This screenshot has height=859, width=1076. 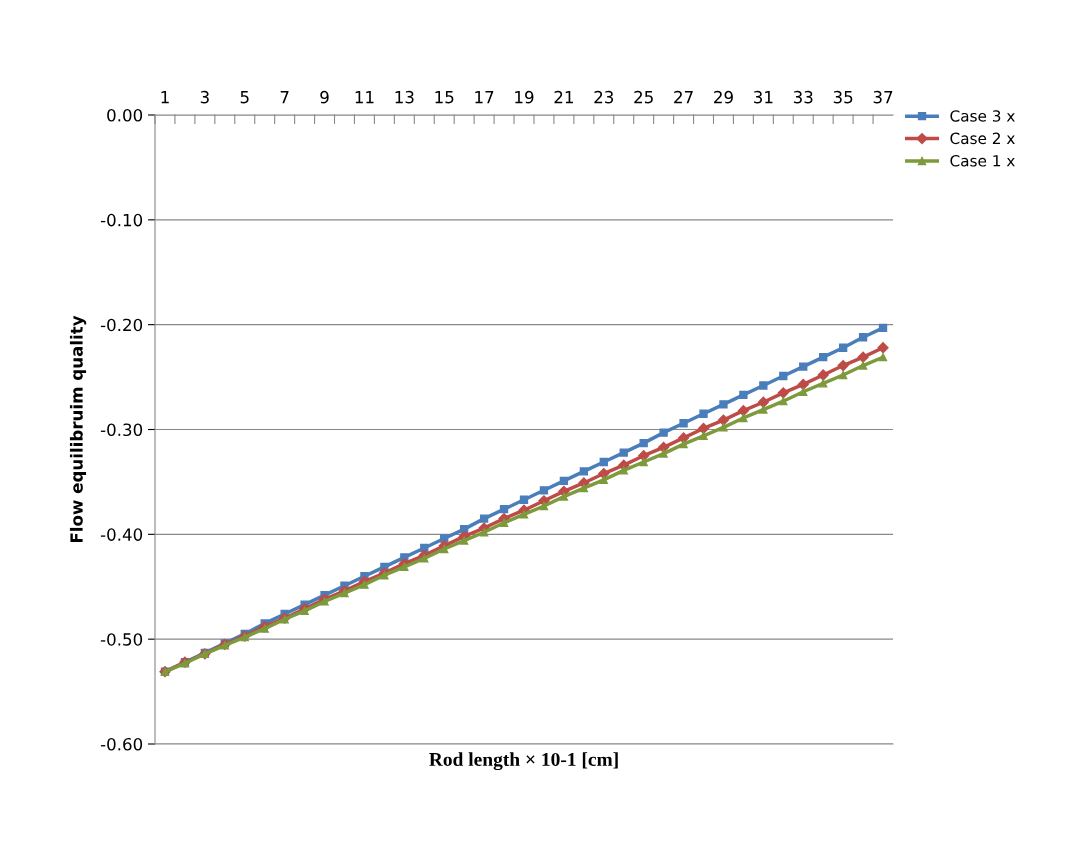 What do you see at coordinates (803, 97) in the screenshot?
I see `x-tick-label: 33` at bounding box center [803, 97].